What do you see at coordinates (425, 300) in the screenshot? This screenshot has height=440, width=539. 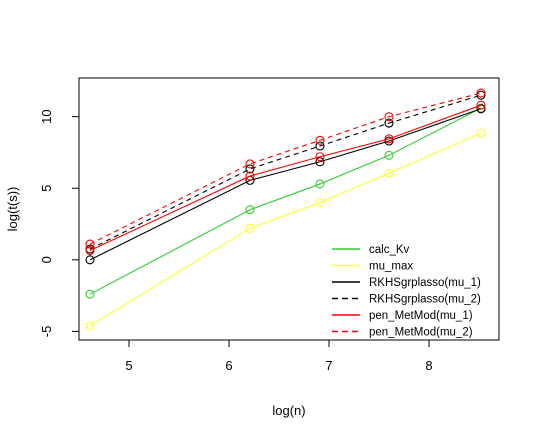 I see `legend-label: RKHSgrplasso(mu_2)` at bounding box center [425, 300].